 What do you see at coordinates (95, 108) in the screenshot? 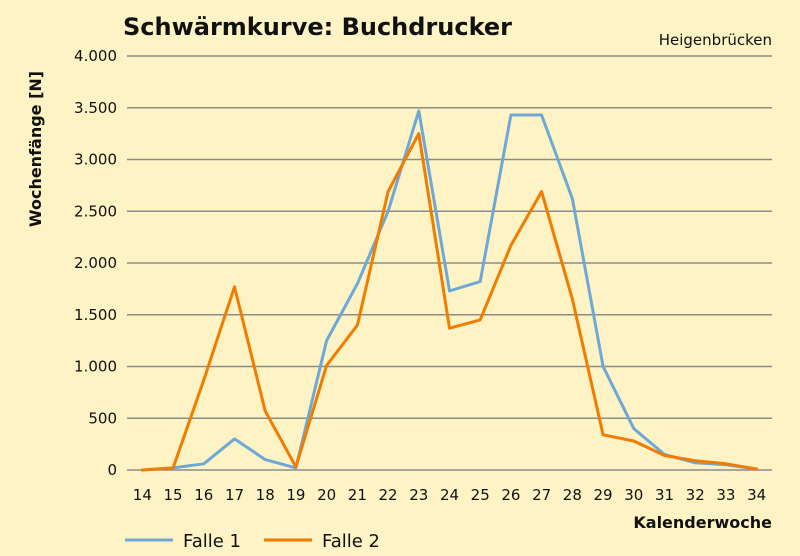
I see `y-tick-label: 3.500` at bounding box center [95, 108].